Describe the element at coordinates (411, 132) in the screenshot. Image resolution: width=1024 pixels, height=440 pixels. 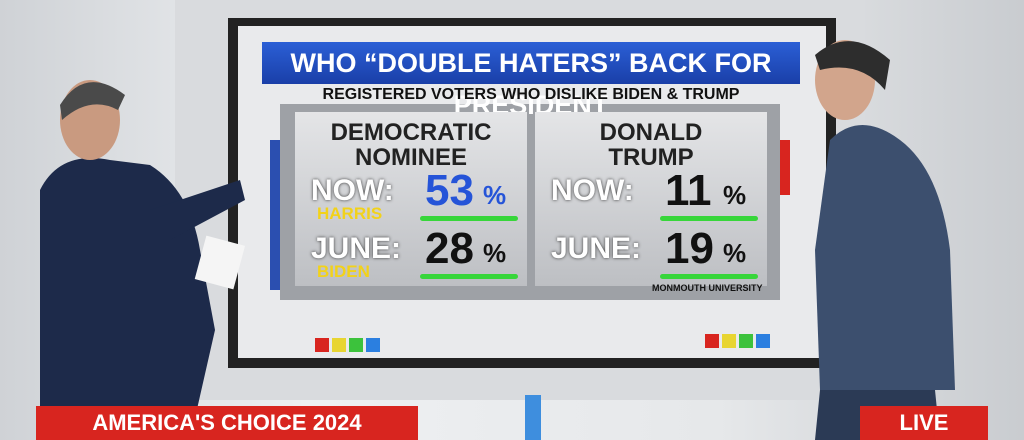
I see `header-line: DEMOCRATIC` at that location.